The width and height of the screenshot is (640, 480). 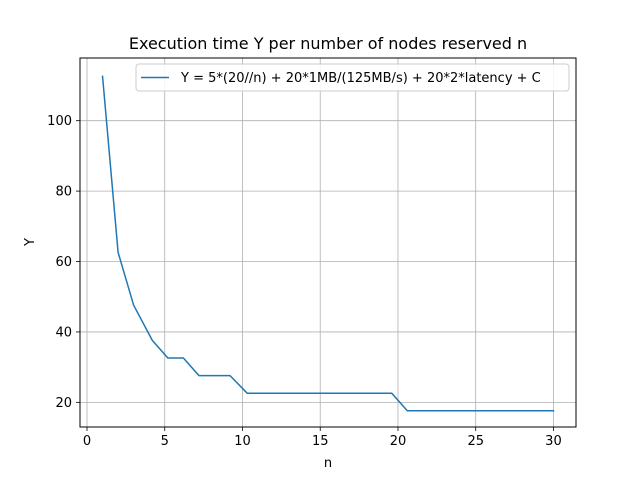 I want to click on x-tick-label: 20, so click(x=398, y=441).